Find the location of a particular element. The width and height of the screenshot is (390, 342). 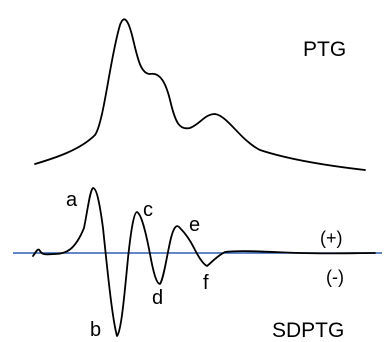

point-label-f: f is located at coordinates (206, 283).